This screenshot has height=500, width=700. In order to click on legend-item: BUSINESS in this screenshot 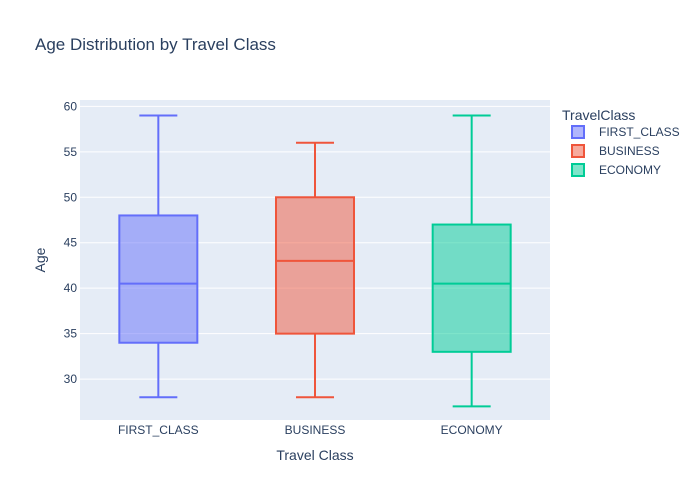, I will do `click(615, 151)`.